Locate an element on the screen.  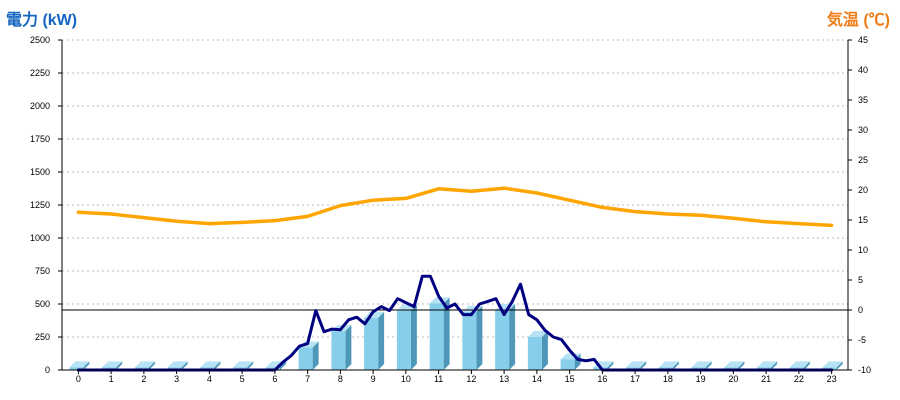
x-tick-label: 7 is located at coordinates (307, 379).